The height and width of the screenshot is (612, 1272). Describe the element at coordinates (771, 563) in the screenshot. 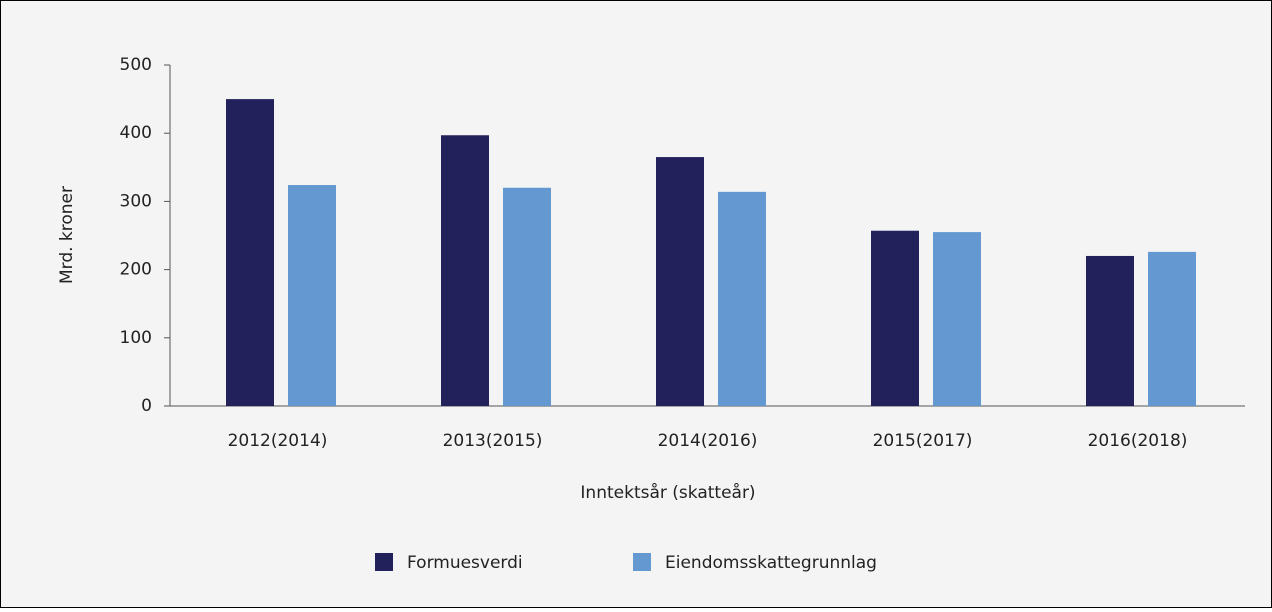

I see `legend-label: Eiendomsskattegrunnlag` at that location.